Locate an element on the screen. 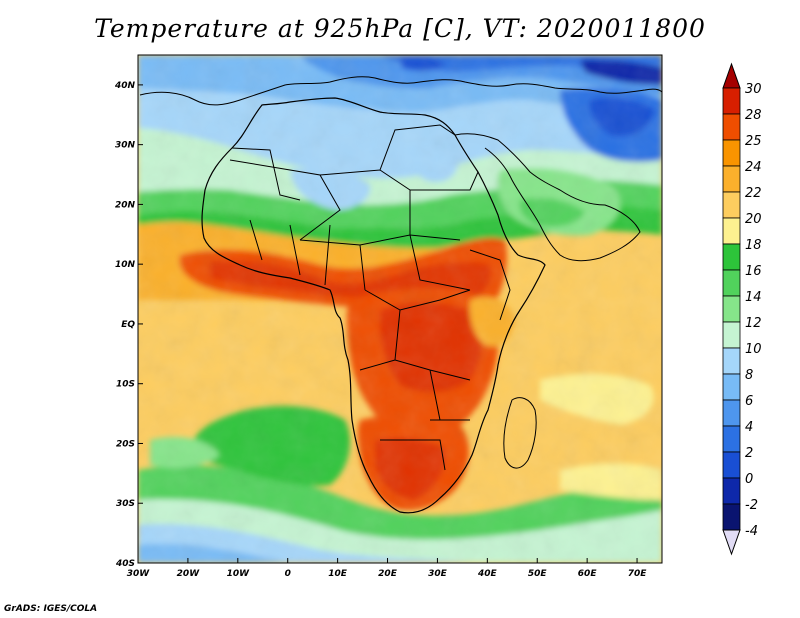  y-tick-label: 40S is located at coordinates (125, 564).